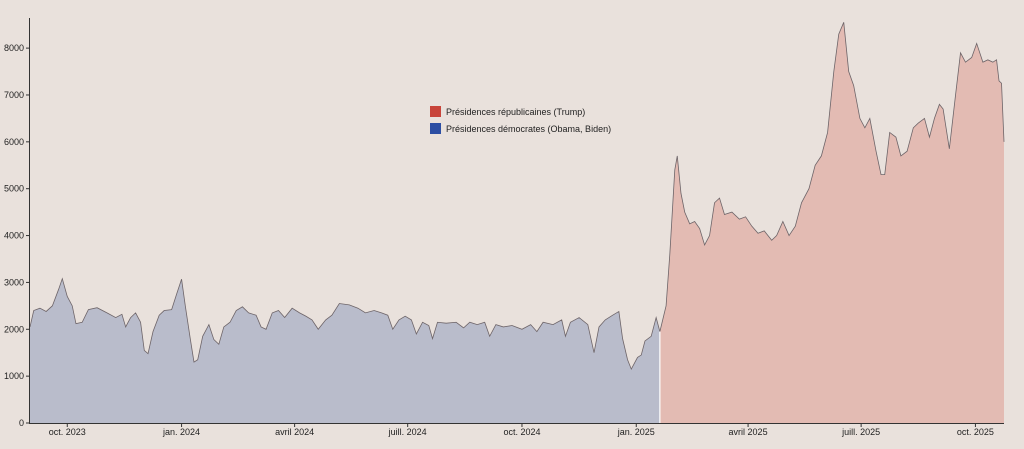 This screenshot has height=449, width=1024. Describe the element at coordinates (67, 432) in the screenshot. I see `x-tick-label: oct. 2023` at that location.